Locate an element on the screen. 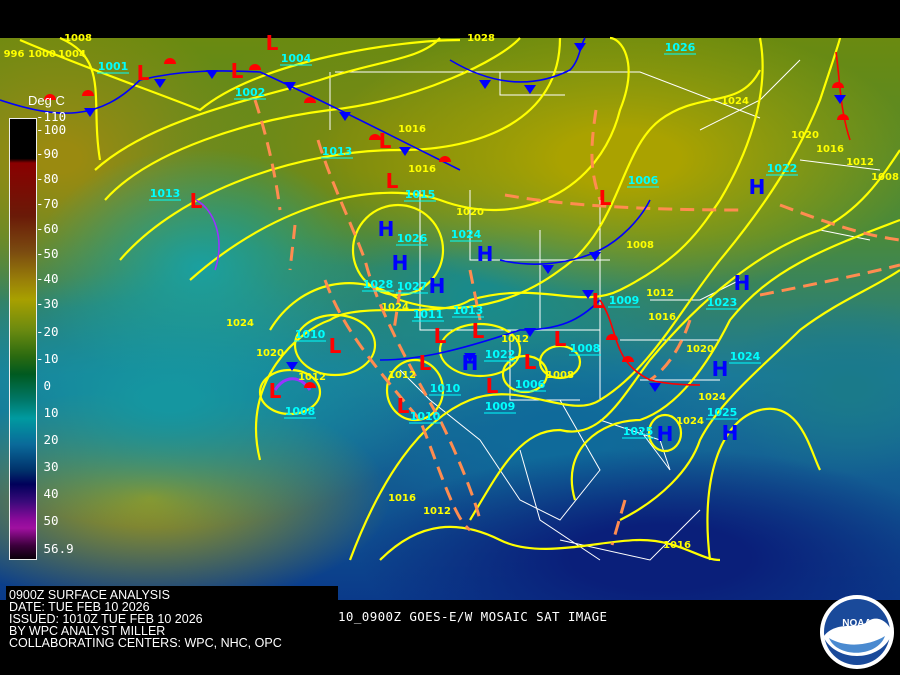  isobar-label: 996 is located at coordinates (14, 54).